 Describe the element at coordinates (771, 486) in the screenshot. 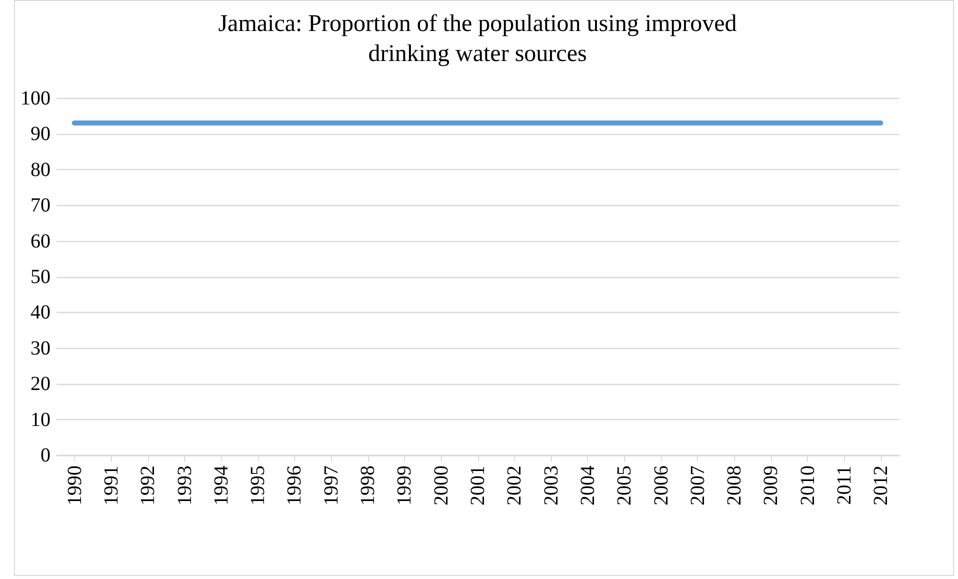

I see `x-tick-label: 2009` at that location.